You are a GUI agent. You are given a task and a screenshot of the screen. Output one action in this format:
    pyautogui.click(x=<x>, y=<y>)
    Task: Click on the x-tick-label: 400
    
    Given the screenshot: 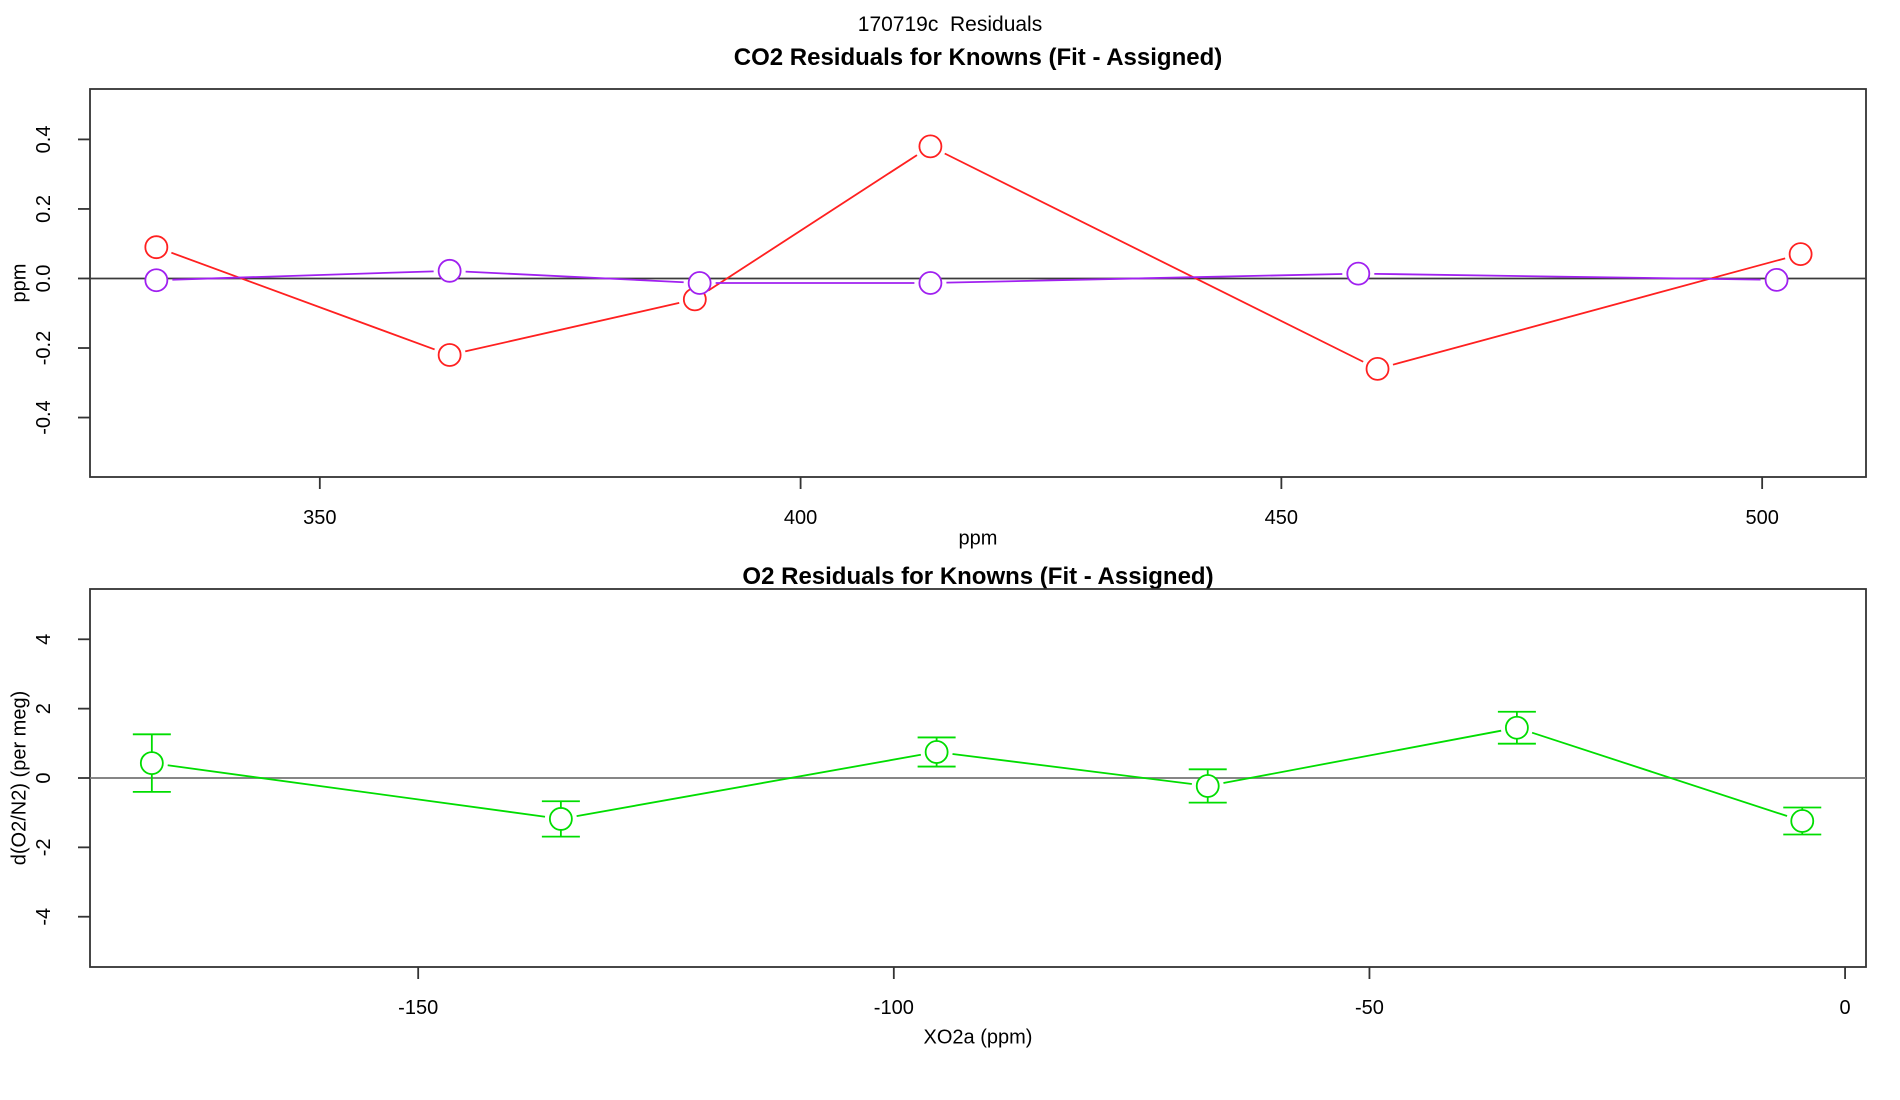 What is the action you would take?
    pyautogui.click(x=800, y=518)
    